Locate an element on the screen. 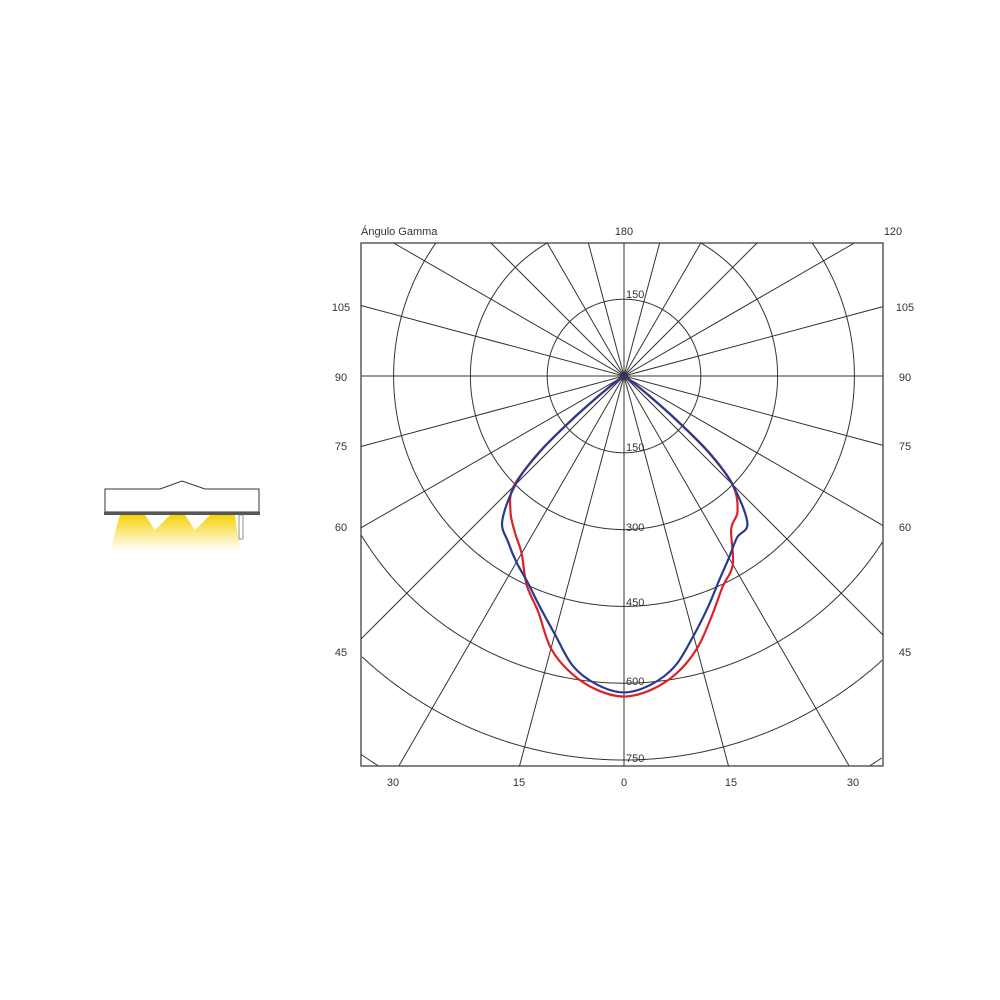 The height and width of the screenshot is (1000, 1000). bottom-angle-labels: 30 15 0 15 30 is located at coordinates (623, 783).